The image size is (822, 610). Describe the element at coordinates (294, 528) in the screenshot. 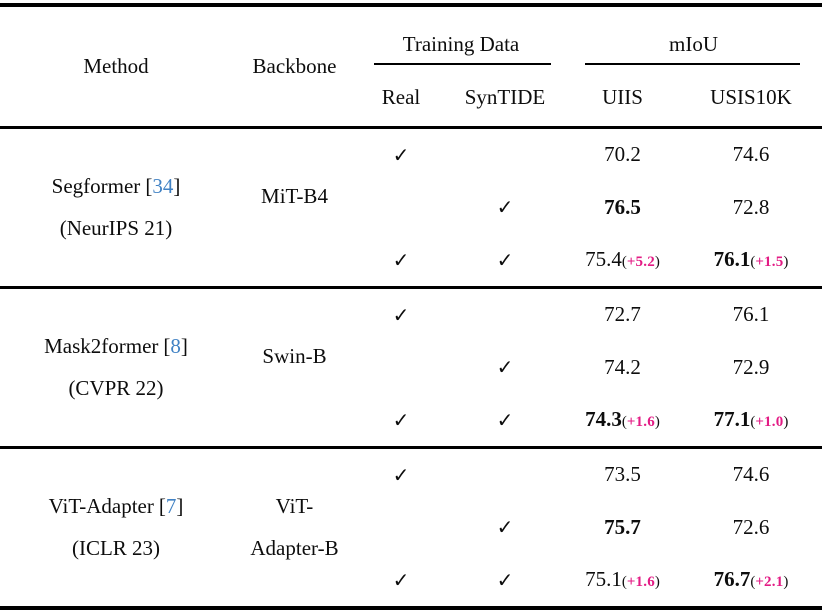

I see `backbone-cell: ViT- Adapter-B` at that location.